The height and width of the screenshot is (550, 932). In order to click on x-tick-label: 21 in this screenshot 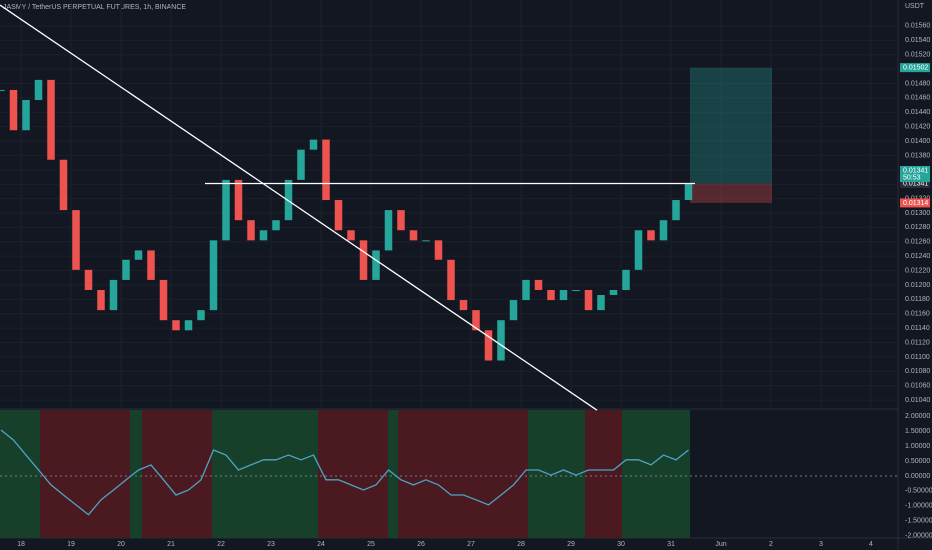, I will do `click(171, 544)`.